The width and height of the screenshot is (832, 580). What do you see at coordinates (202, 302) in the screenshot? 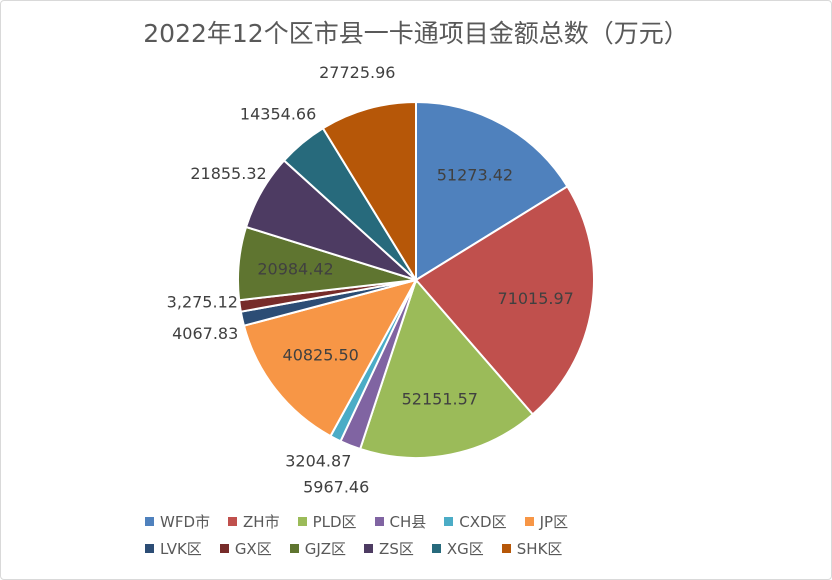
I see `data-label: 3,275.12` at bounding box center [202, 302].